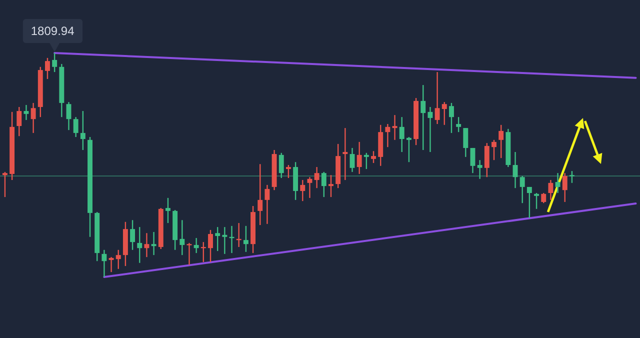 This screenshot has height=338, width=640. I want to click on annotation: 1809.94, so click(52, 31).